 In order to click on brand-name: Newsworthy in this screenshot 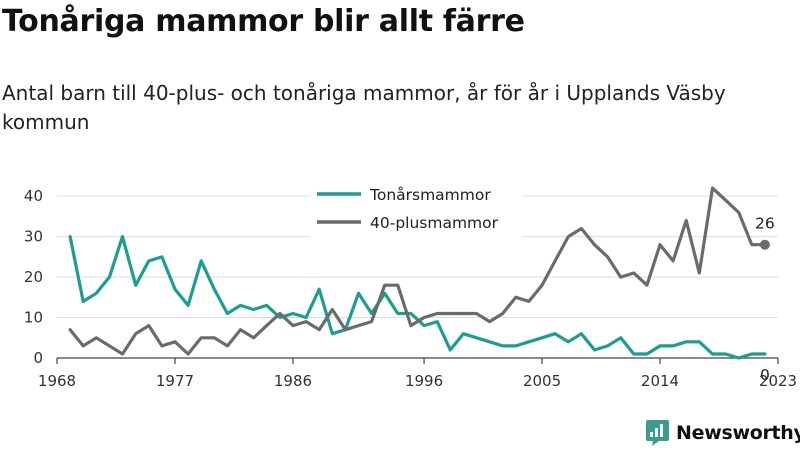, I will do `click(738, 432)`.